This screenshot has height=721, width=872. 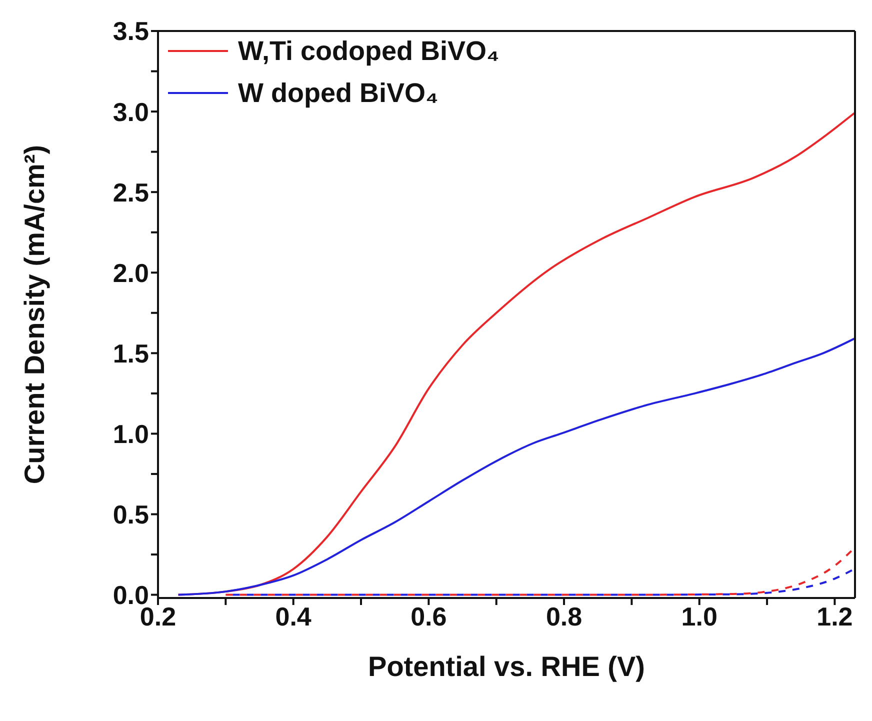 What do you see at coordinates (834, 616) in the screenshot?
I see `x-tick-label: 1.2` at bounding box center [834, 616].